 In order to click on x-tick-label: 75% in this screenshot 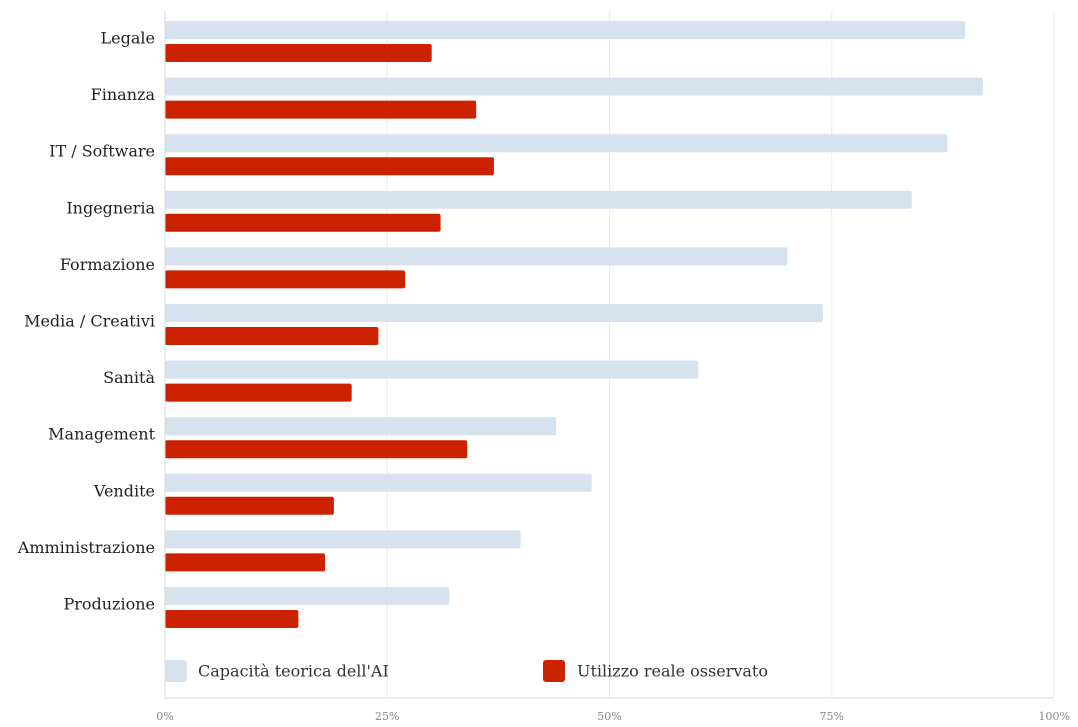, I will do `click(832, 716)`.